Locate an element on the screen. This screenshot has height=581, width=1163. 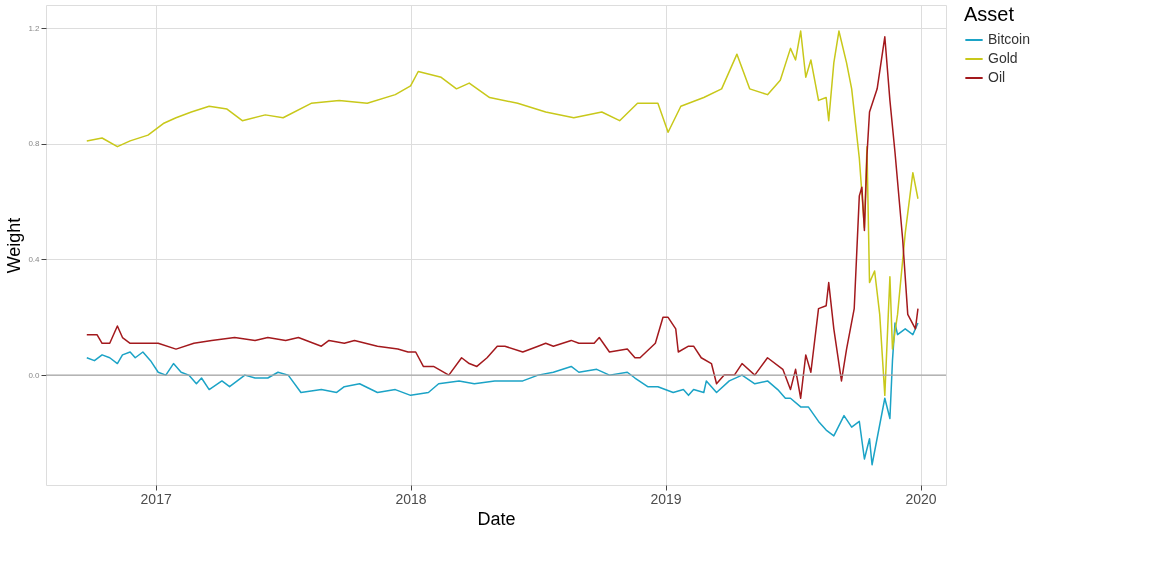
x-tick-label: 2019 is located at coordinates (666, 498).